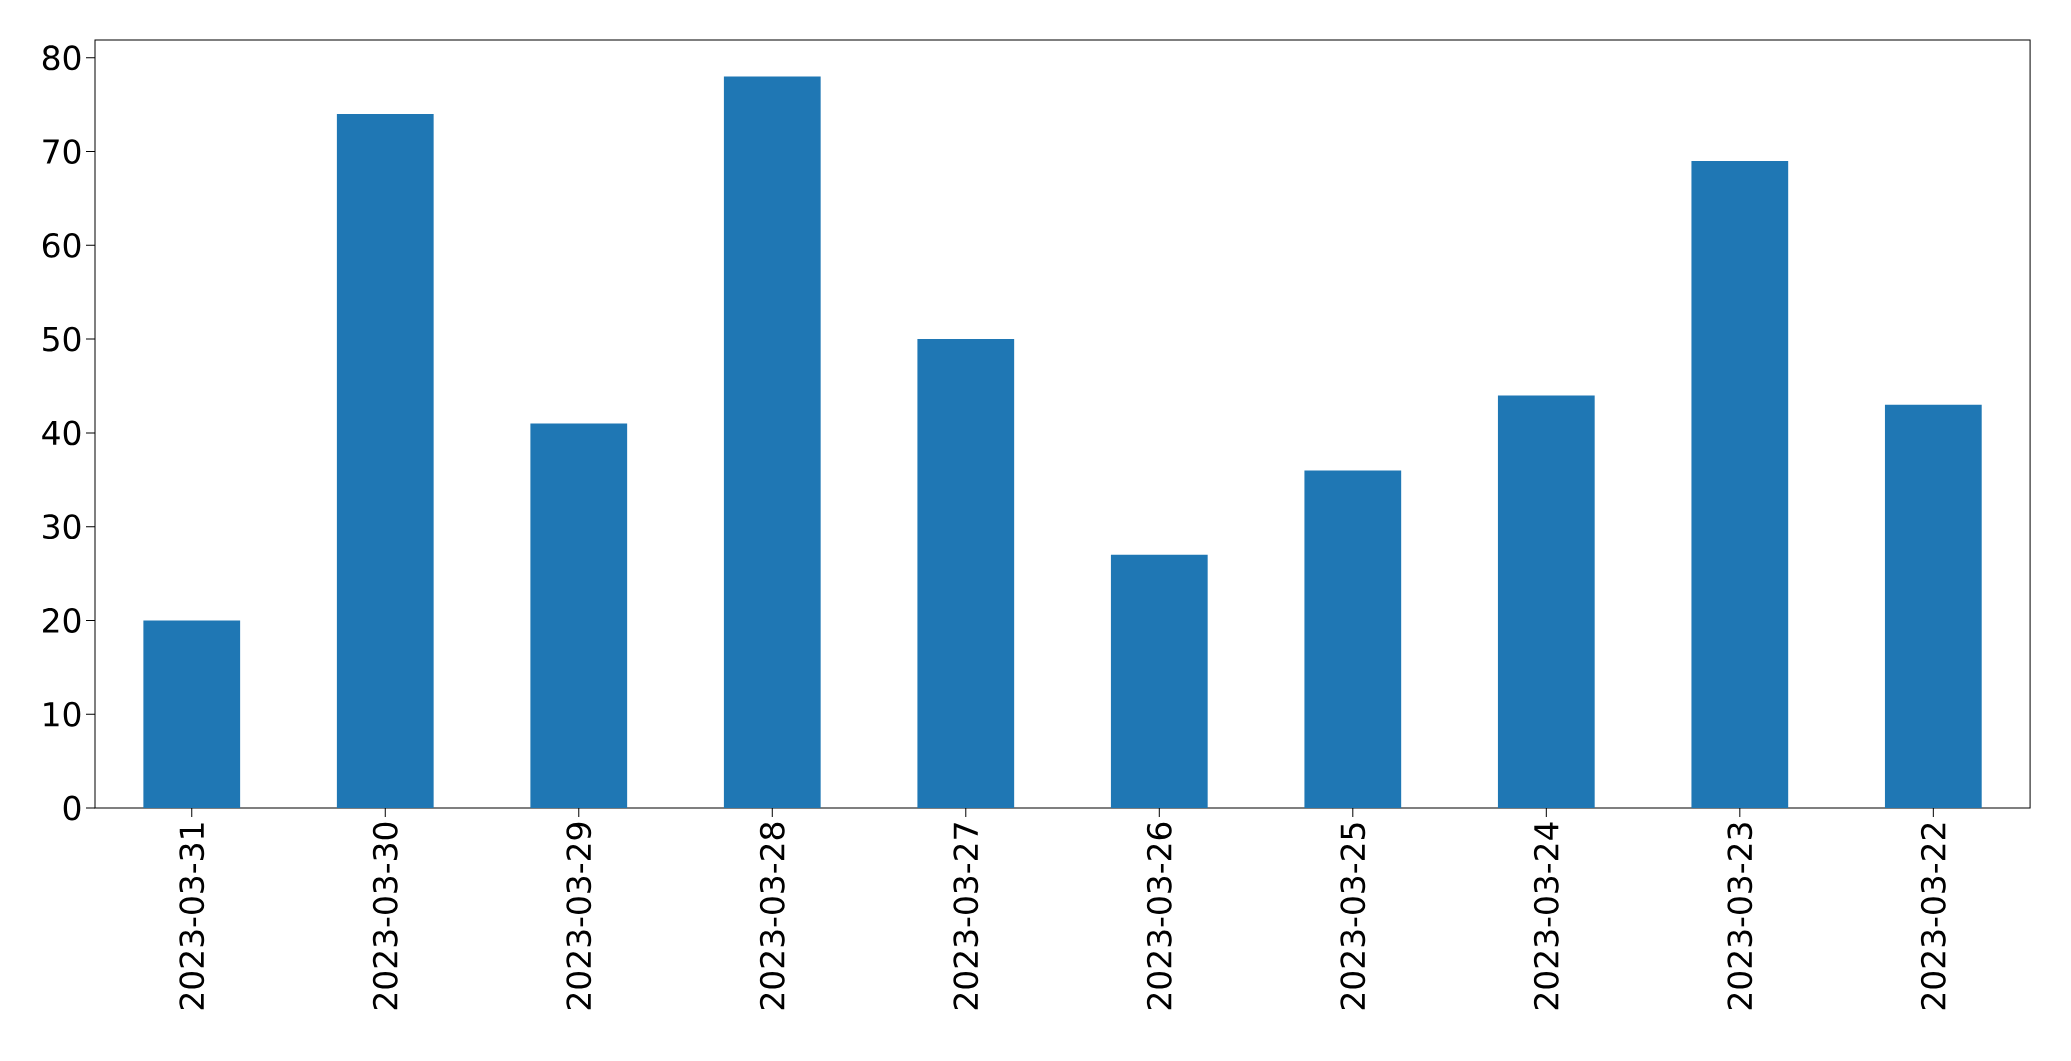 The image size is (2071, 1061). Describe the element at coordinates (772, 916) in the screenshot. I see `x-tick-label: 2023-03-28` at that location.